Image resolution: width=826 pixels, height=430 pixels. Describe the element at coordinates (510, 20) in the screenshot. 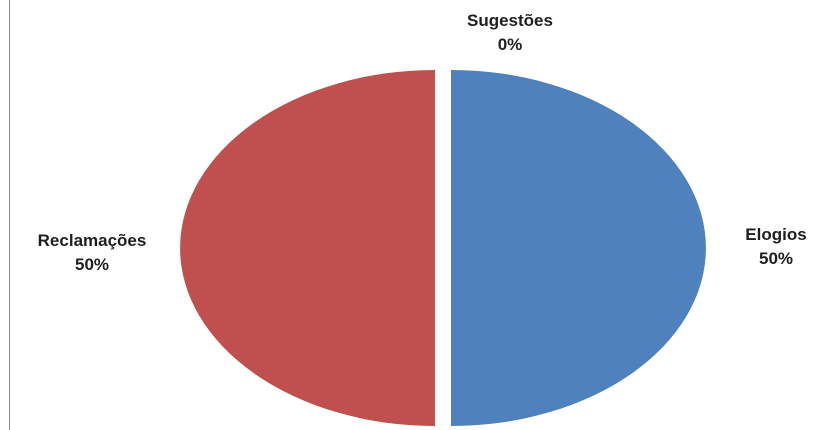

I see `slice-label-sugestoes: Sugestões` at that location.